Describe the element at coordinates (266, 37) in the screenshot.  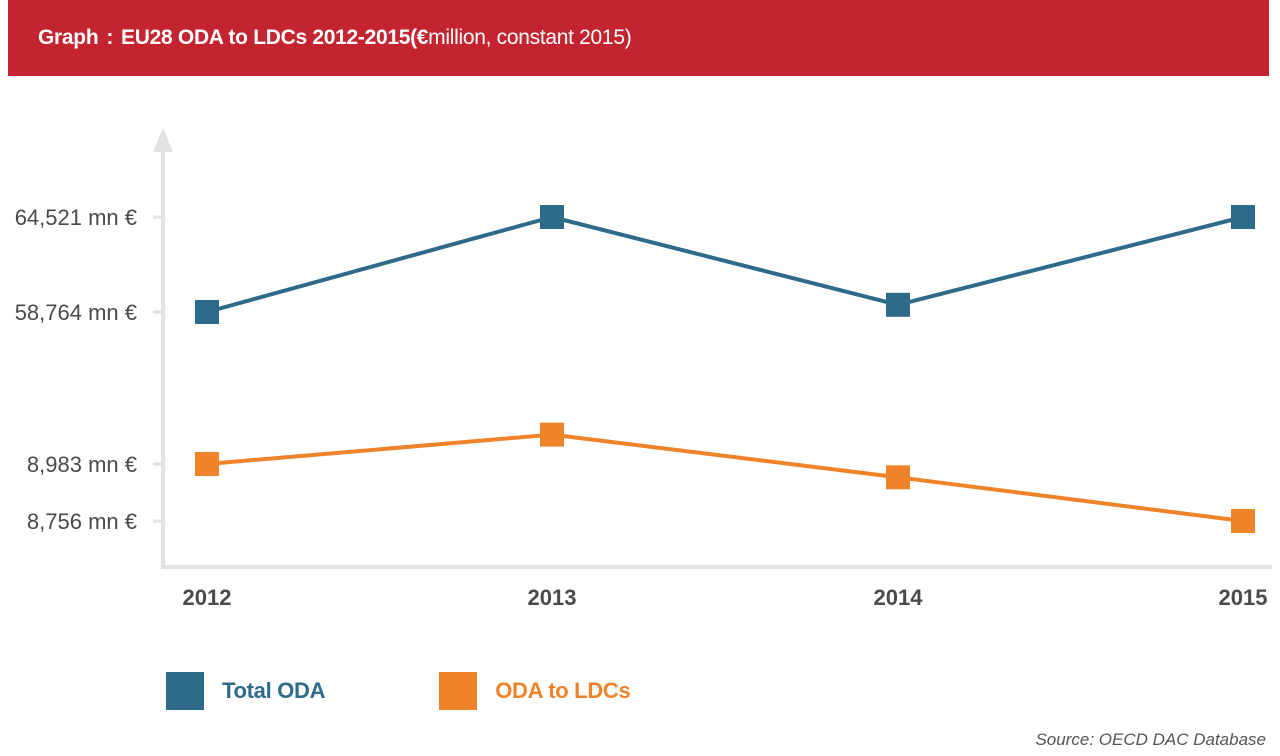
I see `chart-title: EU28 ODA to LDCs 2012-2015` at that location.